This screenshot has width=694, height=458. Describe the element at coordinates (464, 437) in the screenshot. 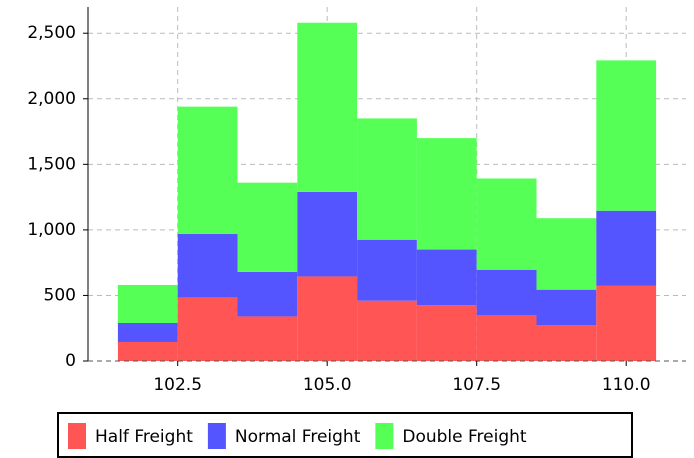

I see `legend-label: Double Freight` at that location.